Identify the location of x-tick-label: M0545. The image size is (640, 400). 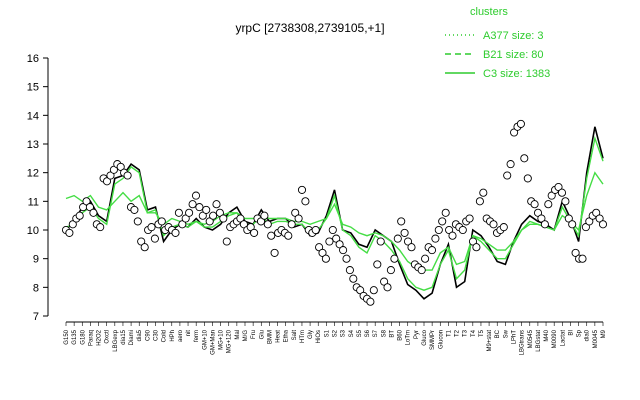
(531, 338).